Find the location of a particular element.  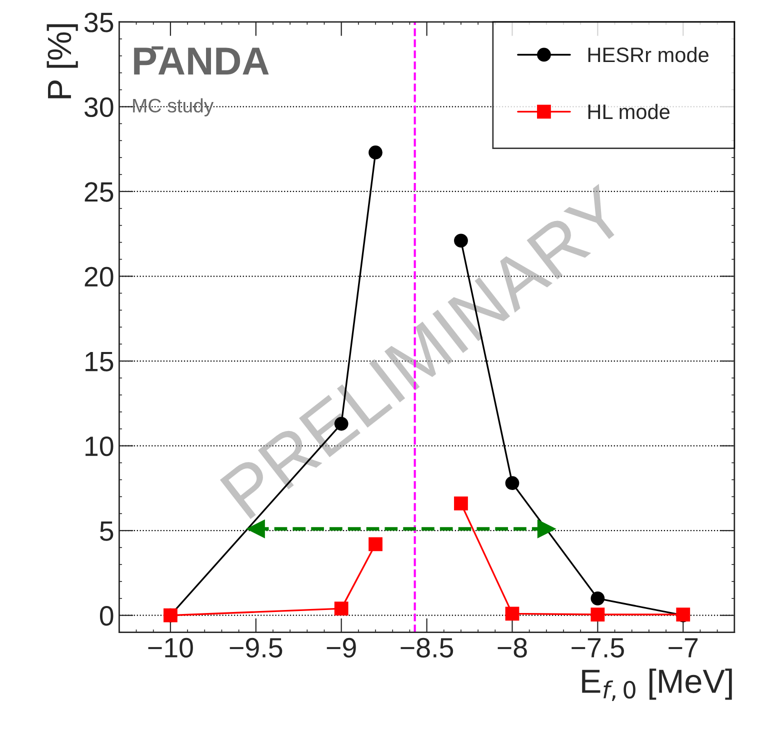

x-tick-label: −8 is located at coordinates (512, 648).